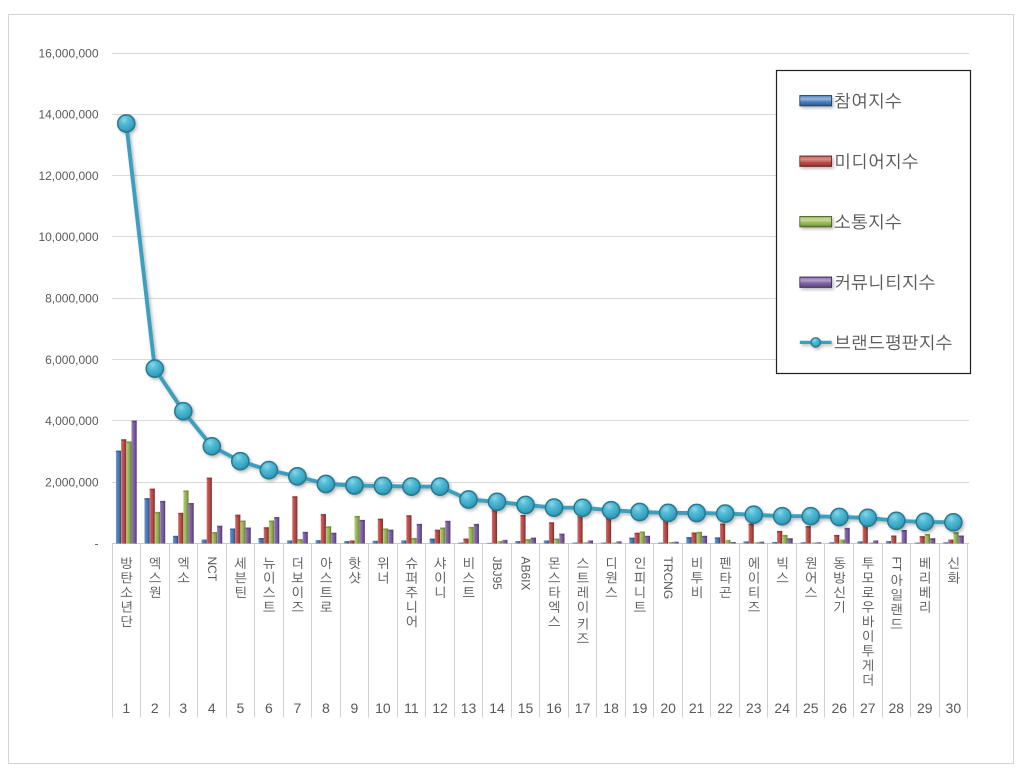  Describe the element at coordinates (72, 299) in the screenshot. I see `svg-text: 8,000,000` at that location.